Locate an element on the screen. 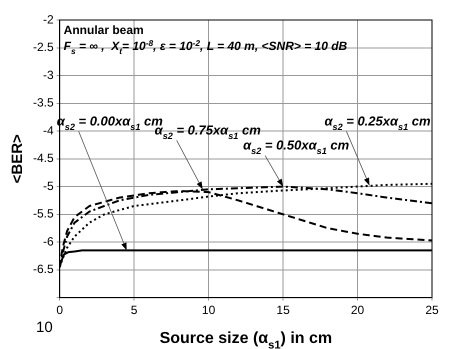  text: 10 is located at coordinates (44, 327).